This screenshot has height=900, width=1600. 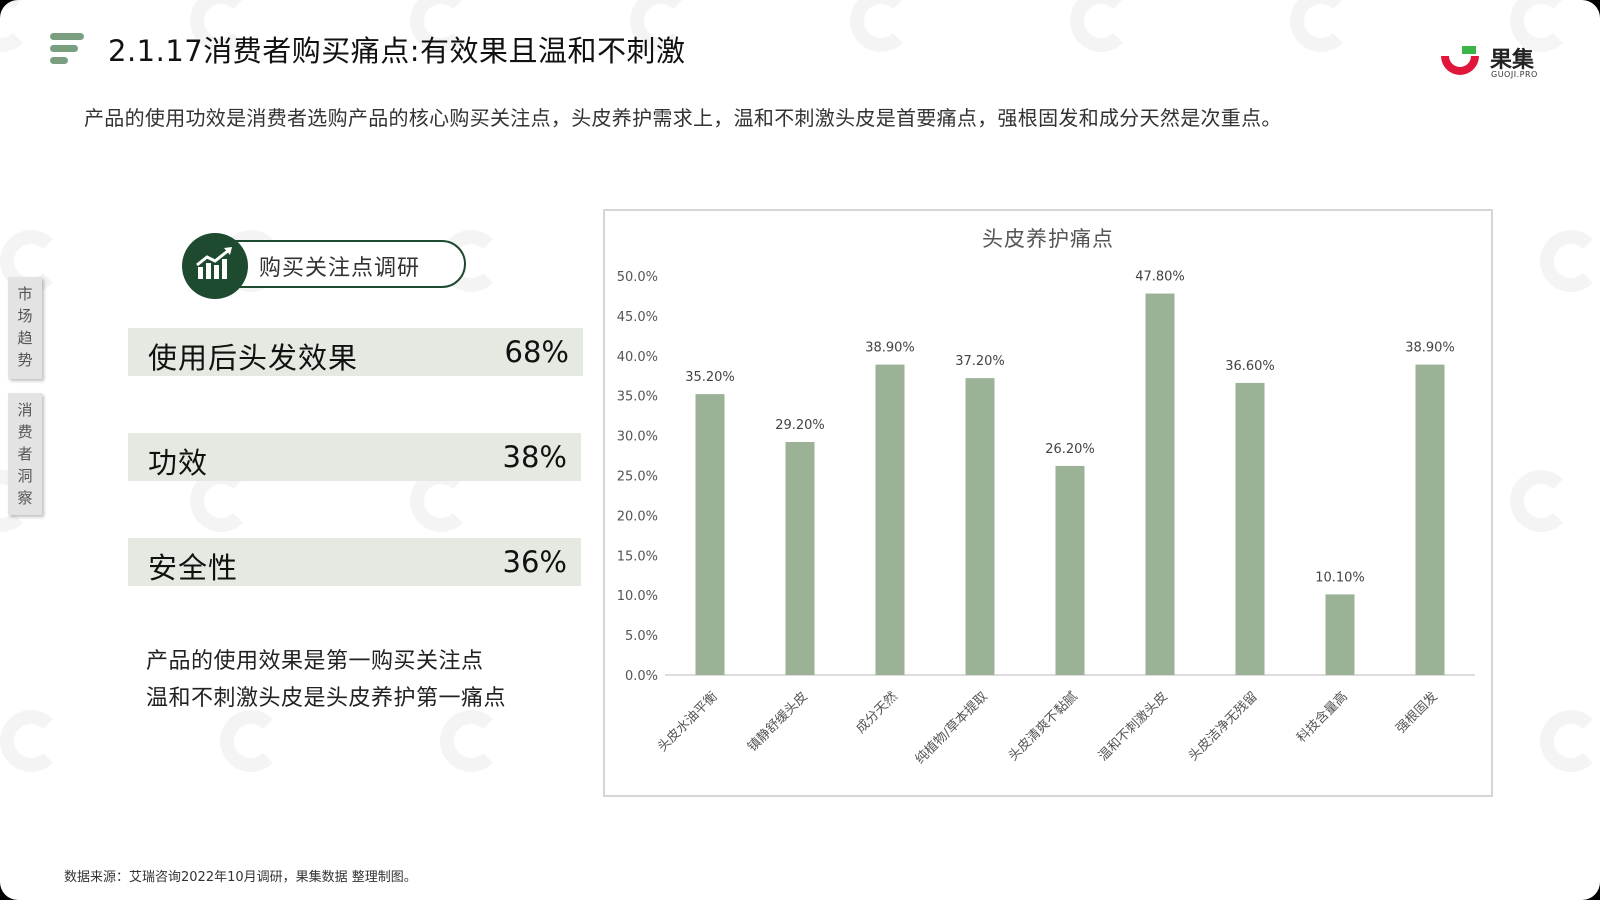 What do you see at coordinates (710, 377) in the screenshot?
I see `data-label: 35.20%` at bounding box center [710, 377].